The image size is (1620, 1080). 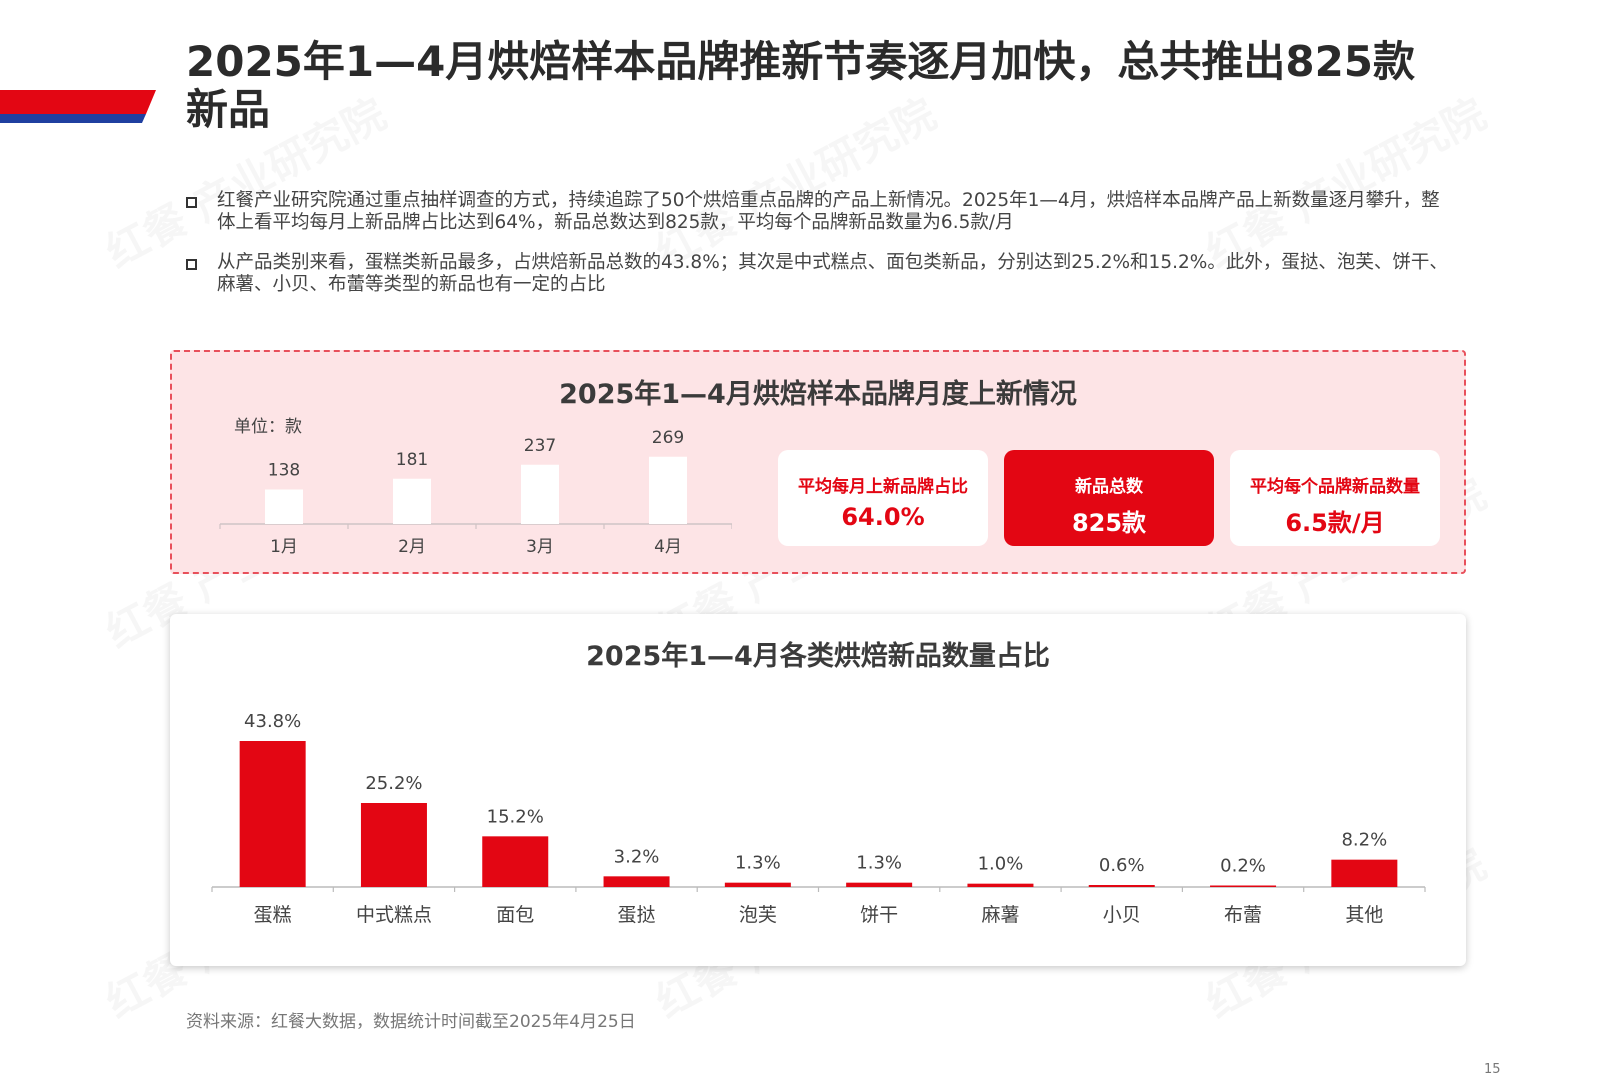 What do you see at coordinates (540, 446) in the screenshot?
I see `data-label: 237` at bounding box center [540, 446].